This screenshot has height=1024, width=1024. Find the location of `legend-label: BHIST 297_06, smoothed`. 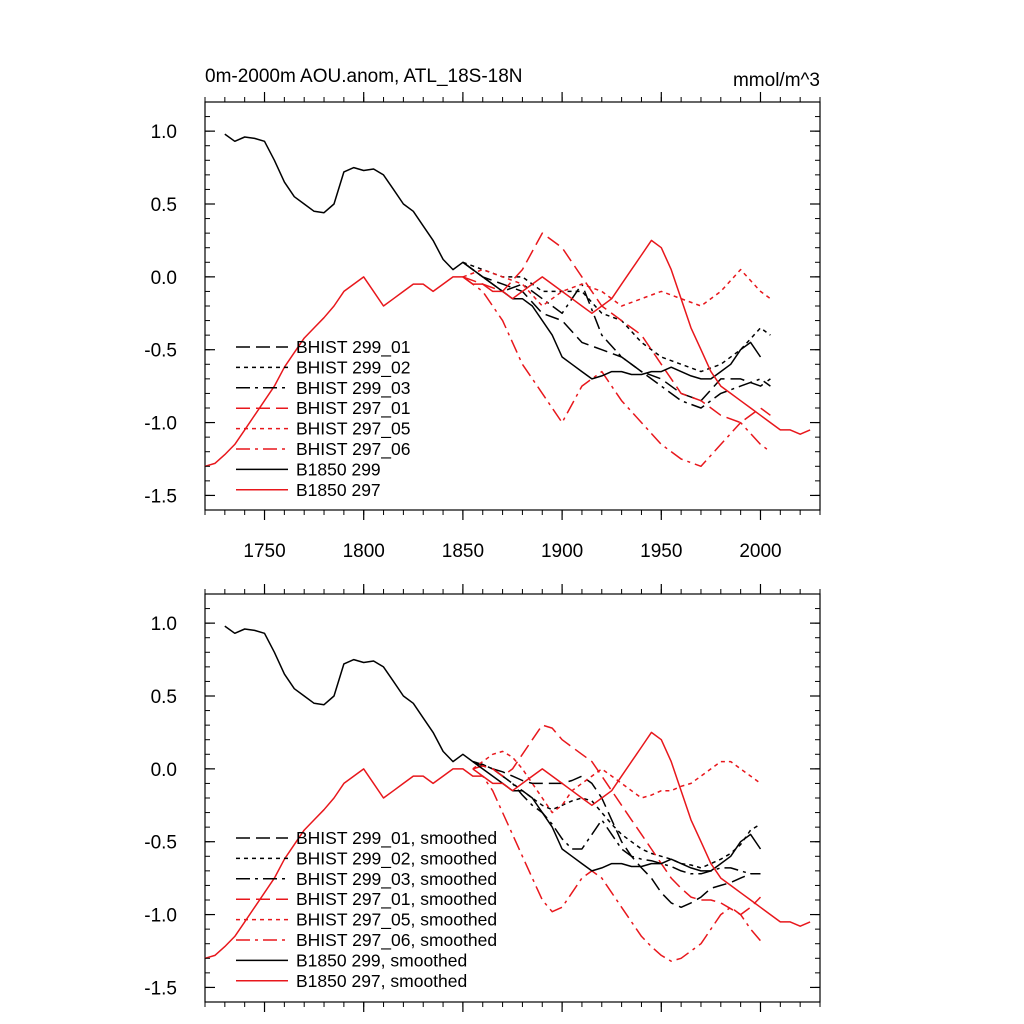

legend-label: BHIST 297_06, smoothed is located at coordinates (396, 940).